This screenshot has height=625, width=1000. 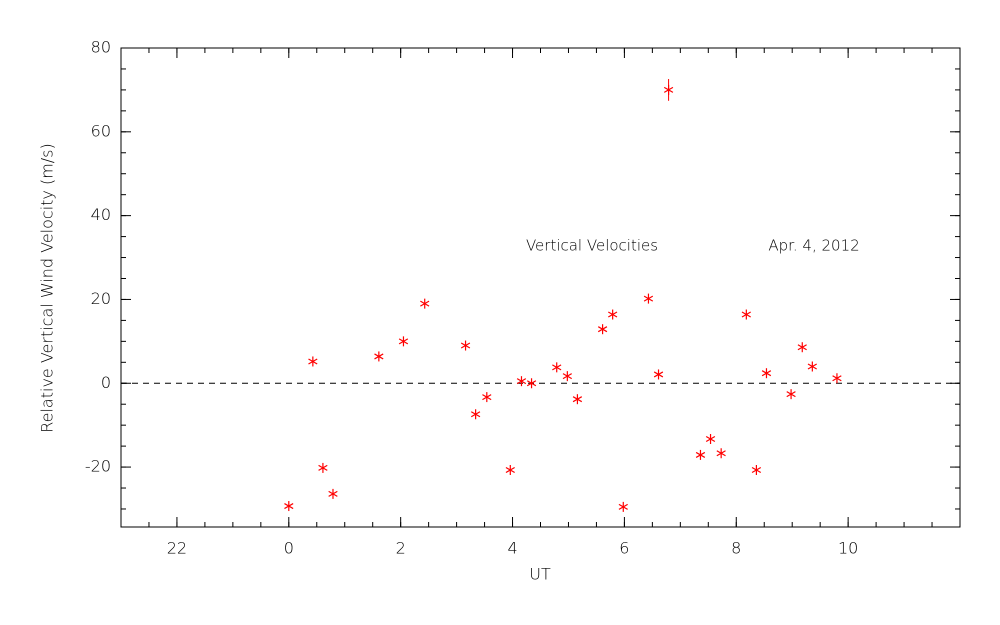 I want to click on y-tick-label: 80, so click(x=101, y=47).